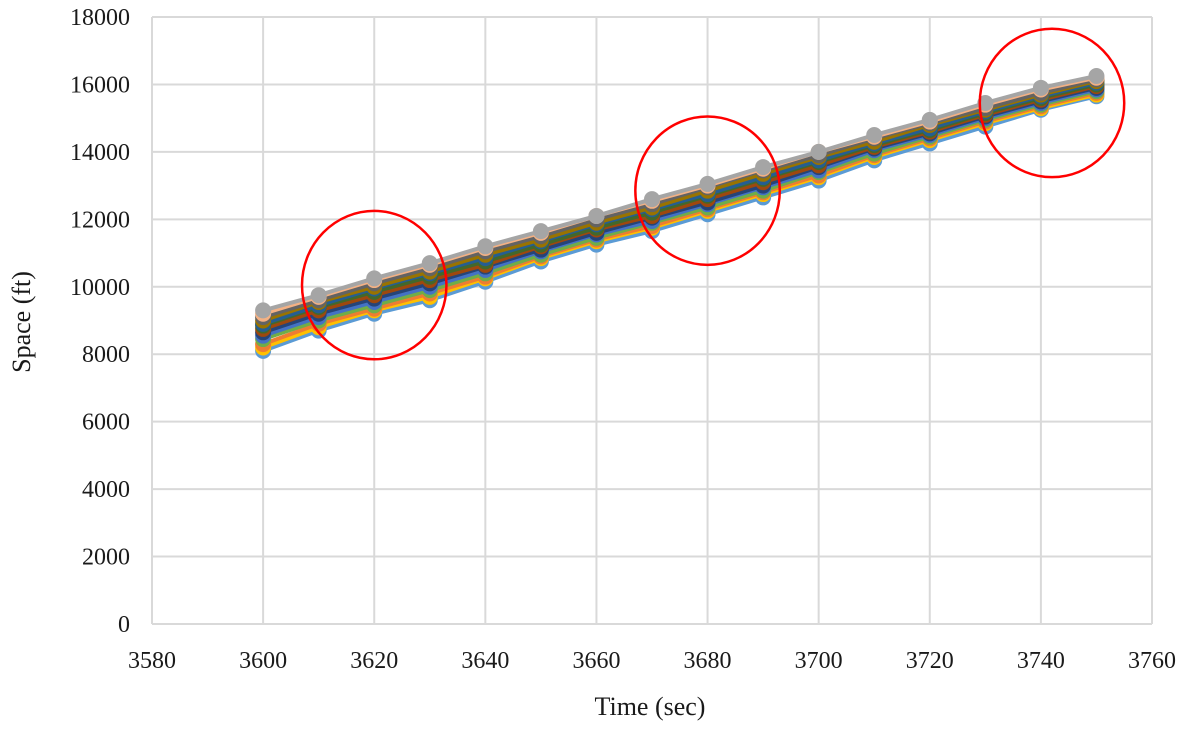  I want to click on y-tick-label: 4000, so click(106, 490).